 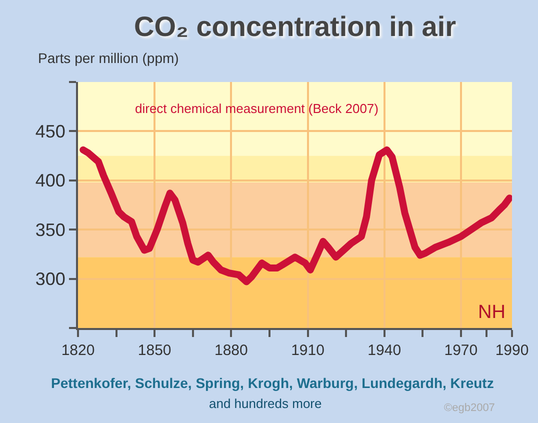 I want to click on text: ©egb2007, so click(x=469, y=408).